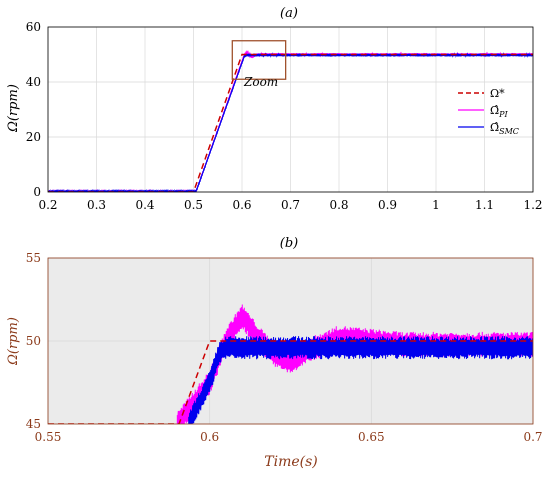 The width and height of the screenshot is (550, 477). I want to click on x-tick-label: 0.55, so click(48, 437).